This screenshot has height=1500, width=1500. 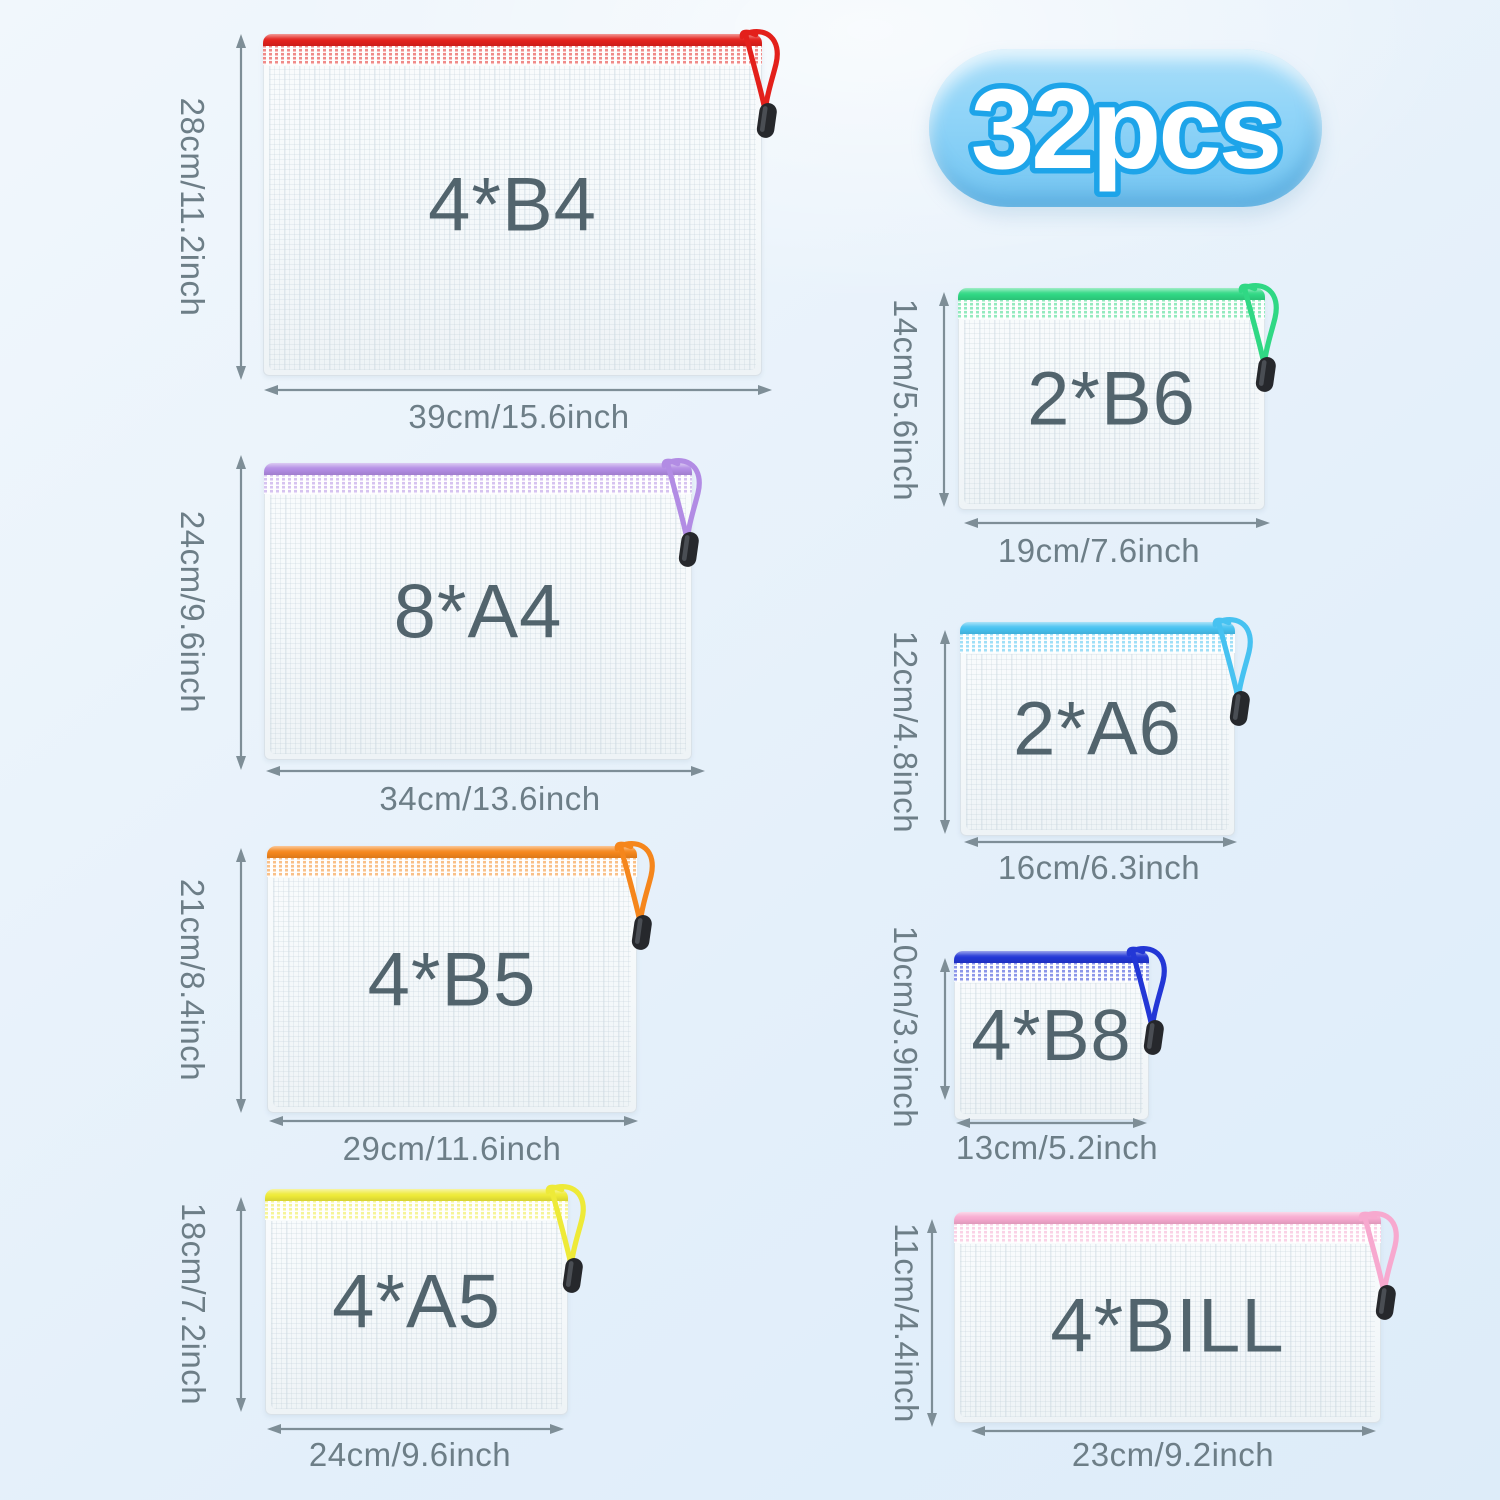 I want to click on bag-b4-zipper-pull-icon, so click(x=759, y=83).